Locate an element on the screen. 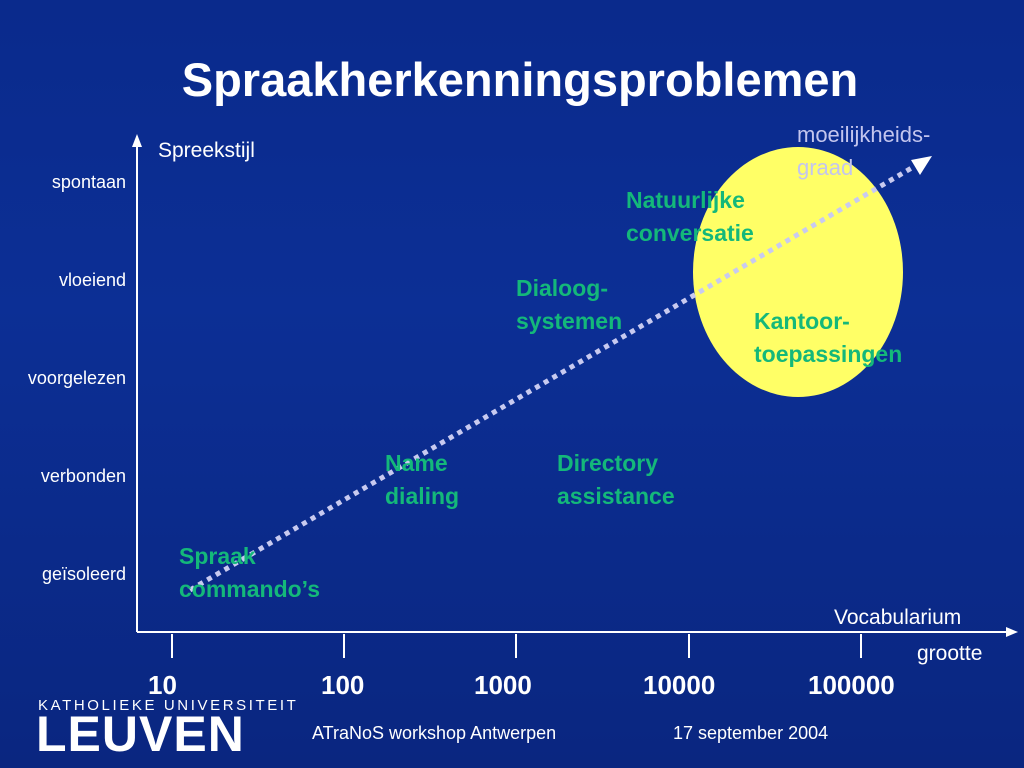 The width and height of the screenshot is (1024, 768). x-tick-label: 10 is located at coordinates (162, 685).